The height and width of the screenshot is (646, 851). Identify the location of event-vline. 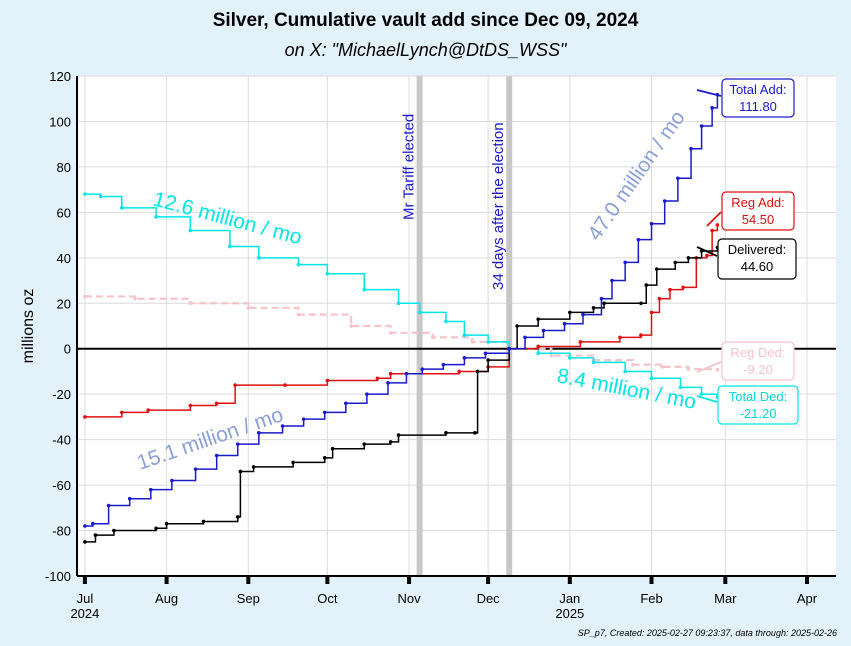
(509, 326).